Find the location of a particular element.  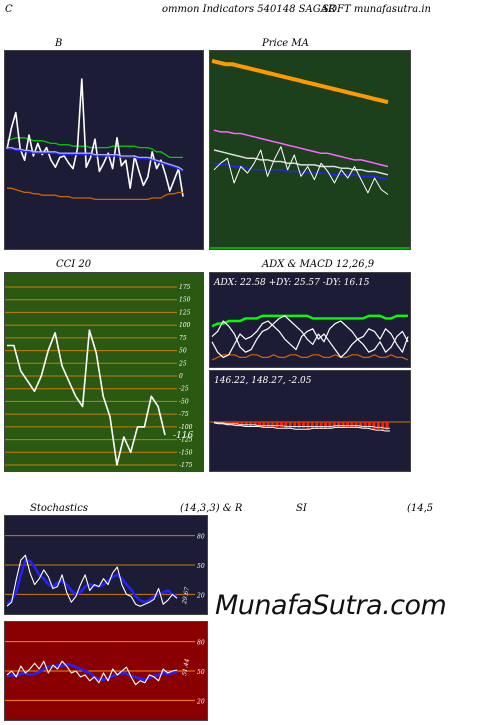

cci-tick-label: 0 is located at coordinates (181, 376).